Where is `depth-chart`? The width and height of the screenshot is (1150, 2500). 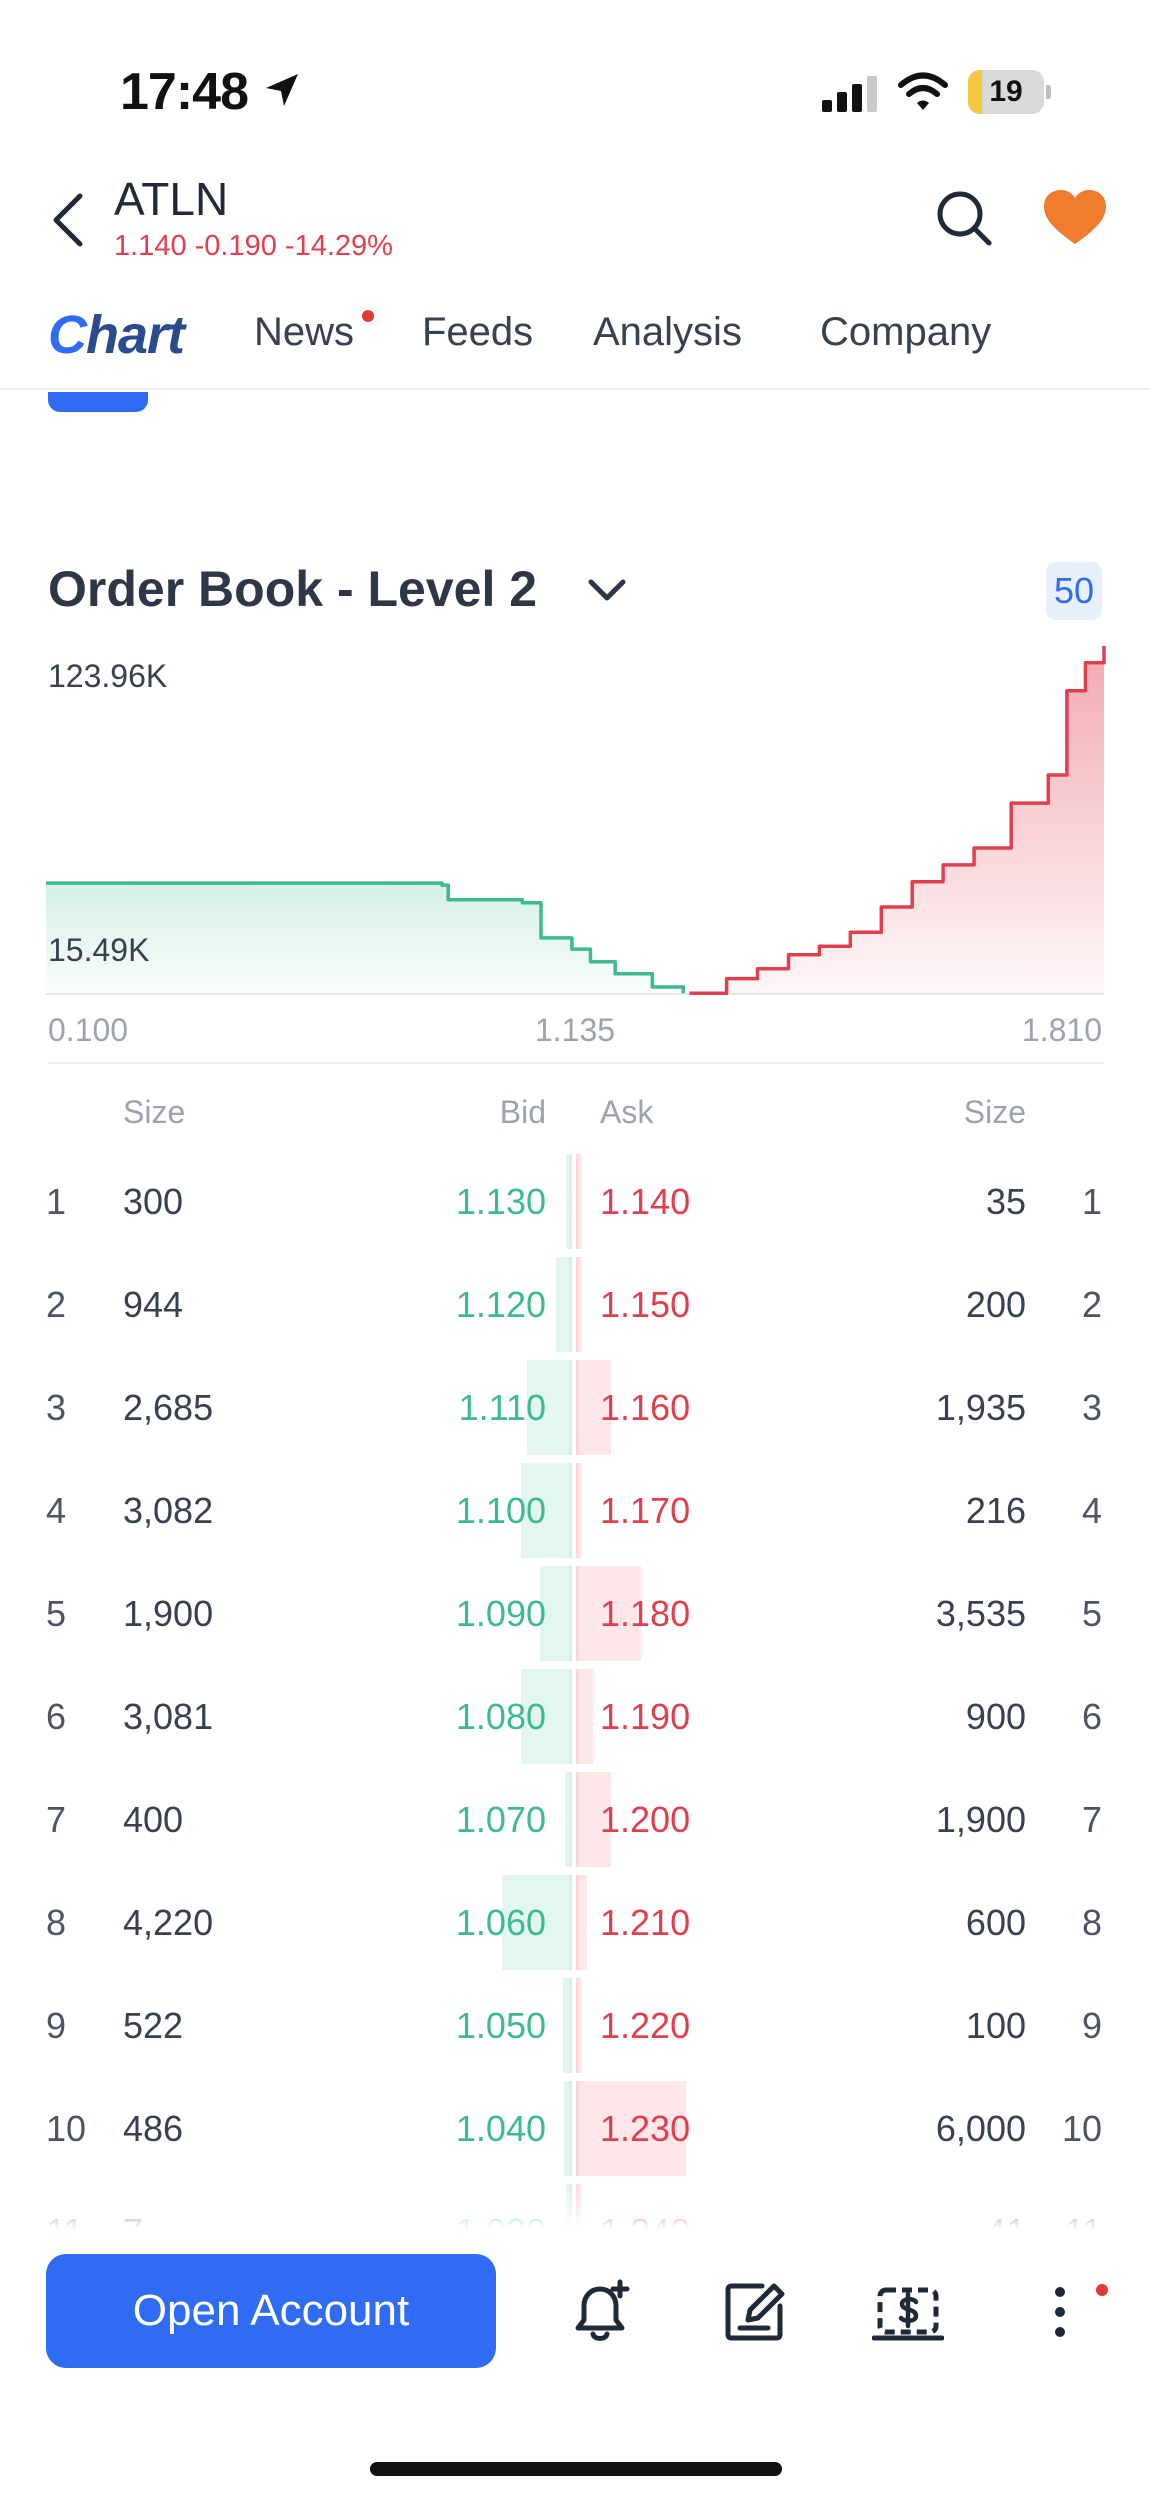
depth-chart is located at coordinates (576, 820).